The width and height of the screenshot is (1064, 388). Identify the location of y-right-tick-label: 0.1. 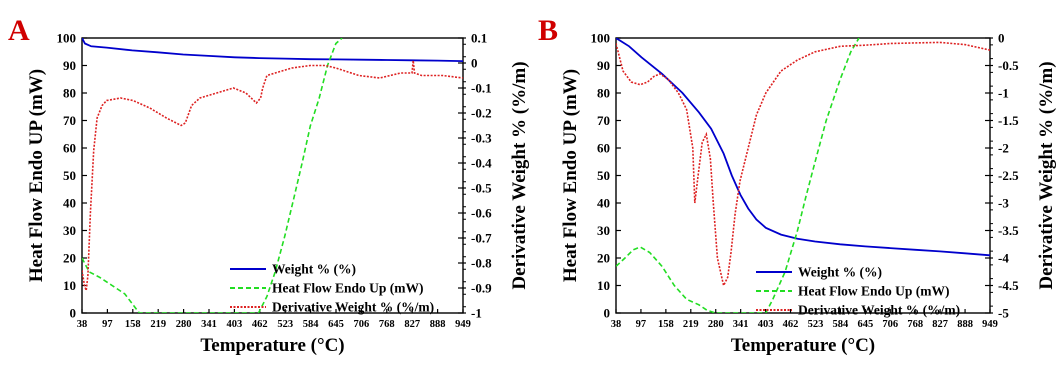
(479, 38).